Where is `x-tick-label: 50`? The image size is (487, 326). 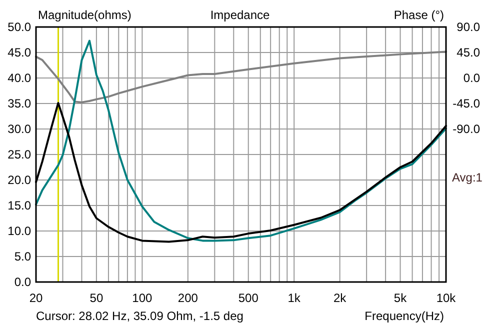 x-tick-label: 50 is located at coordinates (97, 298).